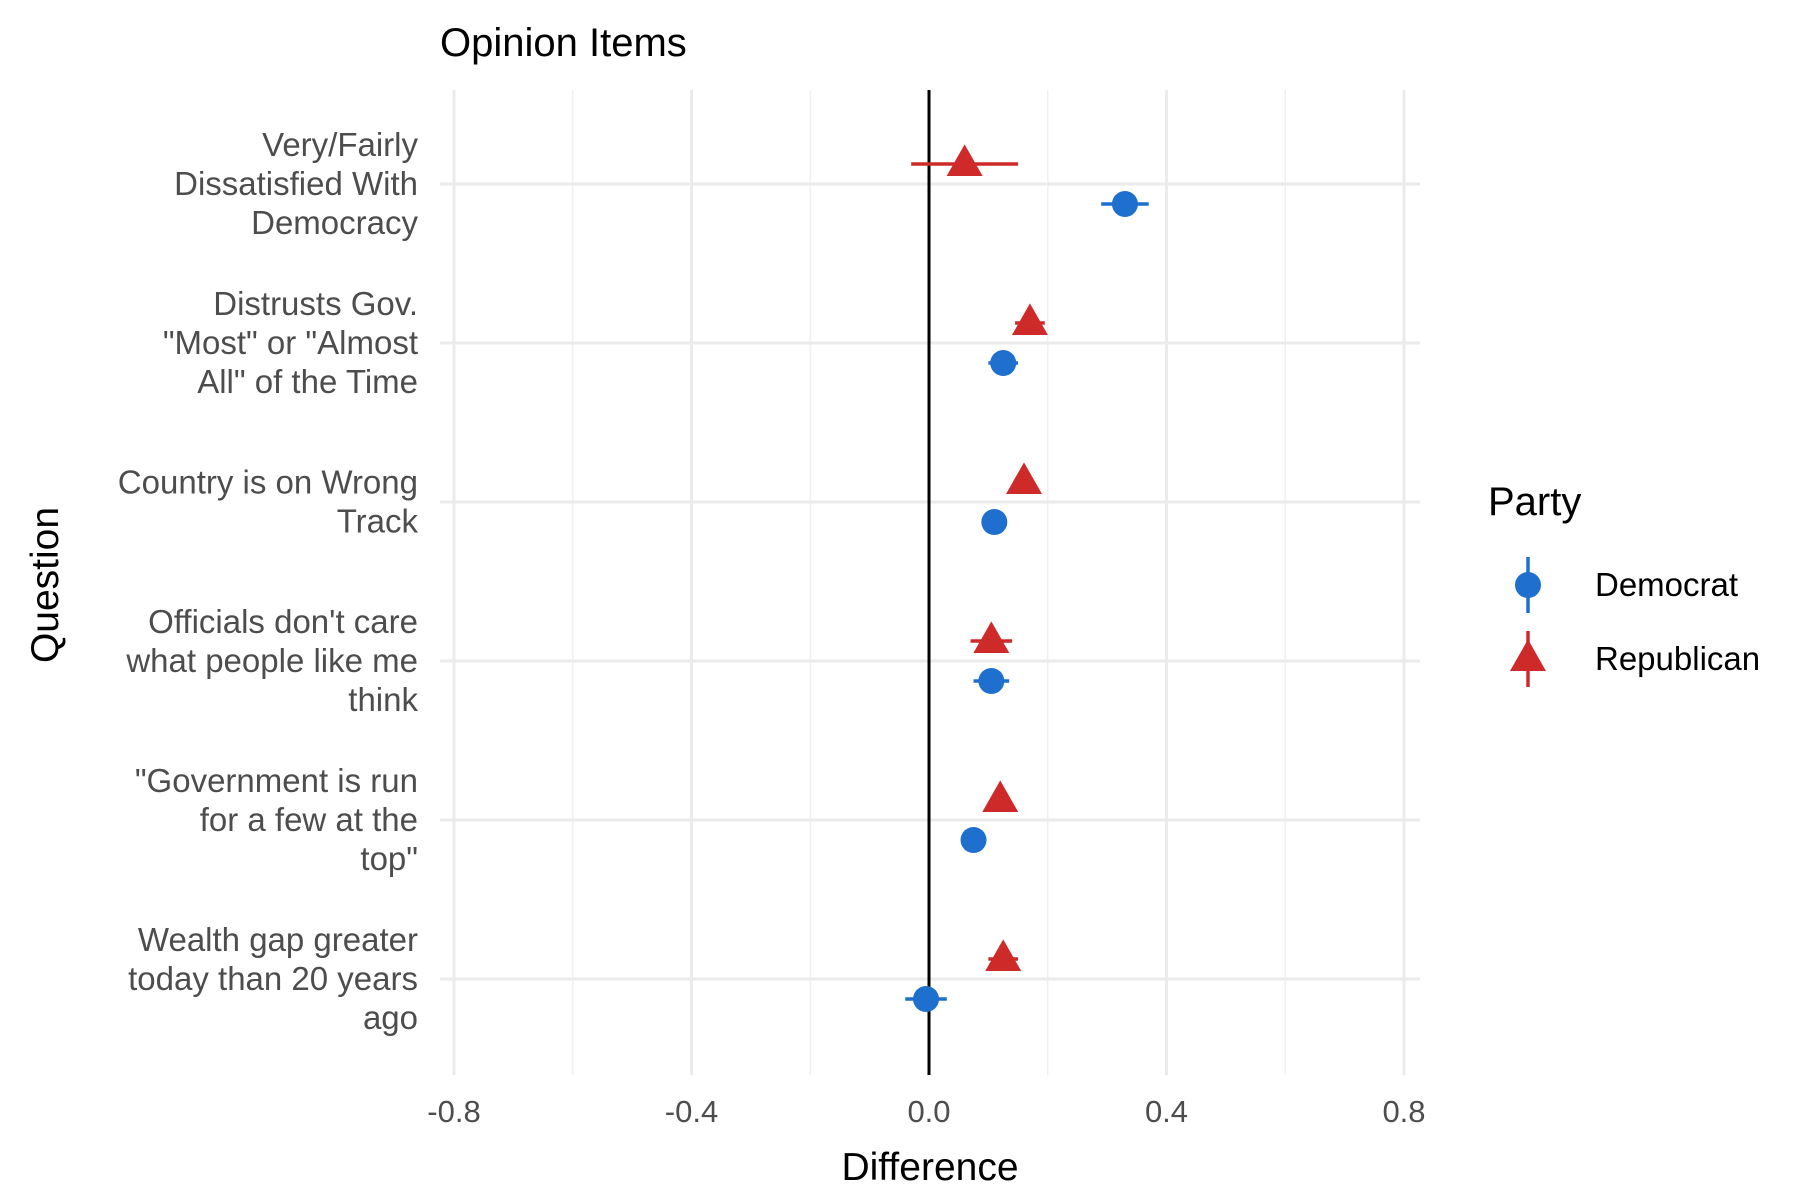 This screenshot has width=1800, height=1200. What do you see at coordinates (929, 1167) in the screenshot?
I see `x-axis-title: Difference` at bounding box center [929, 1167].